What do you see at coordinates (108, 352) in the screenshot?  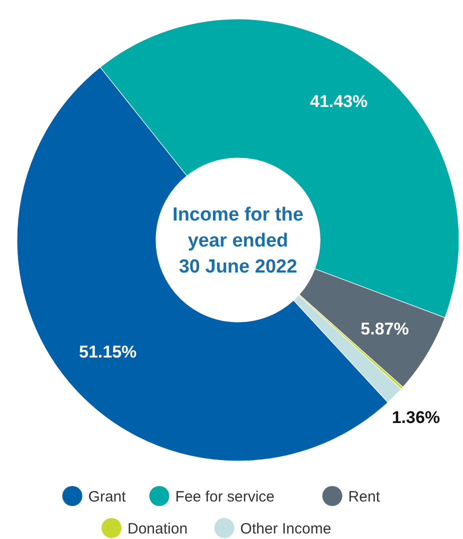 I see `data-label: 51.15%` at bounding box center [108, 352].